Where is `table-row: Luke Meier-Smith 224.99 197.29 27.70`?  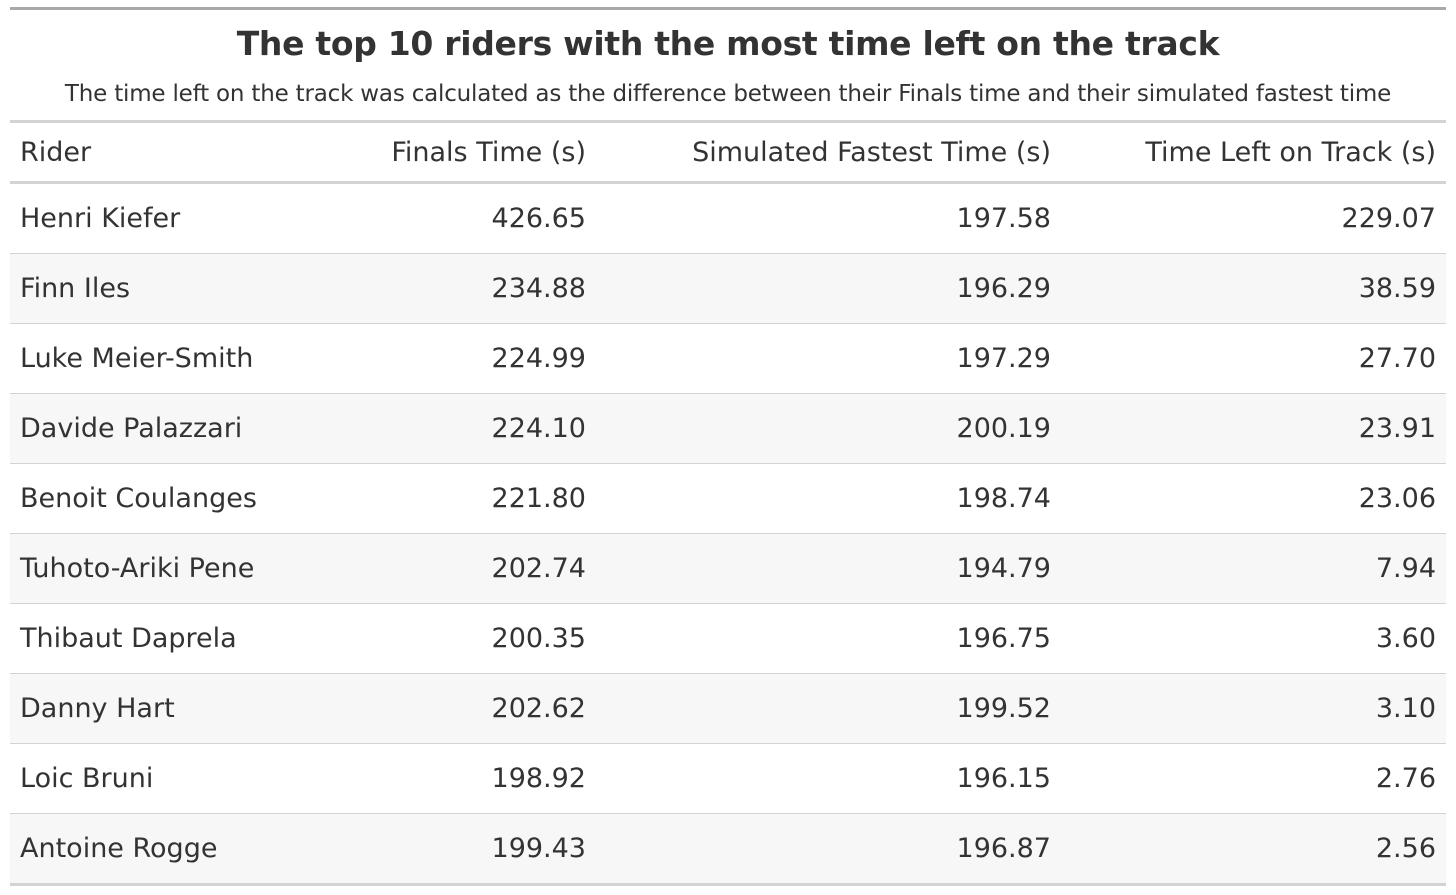
table-row: Luke Meier-Smith 224.99 197.29 27.70 is located at coordinates (728, 358).